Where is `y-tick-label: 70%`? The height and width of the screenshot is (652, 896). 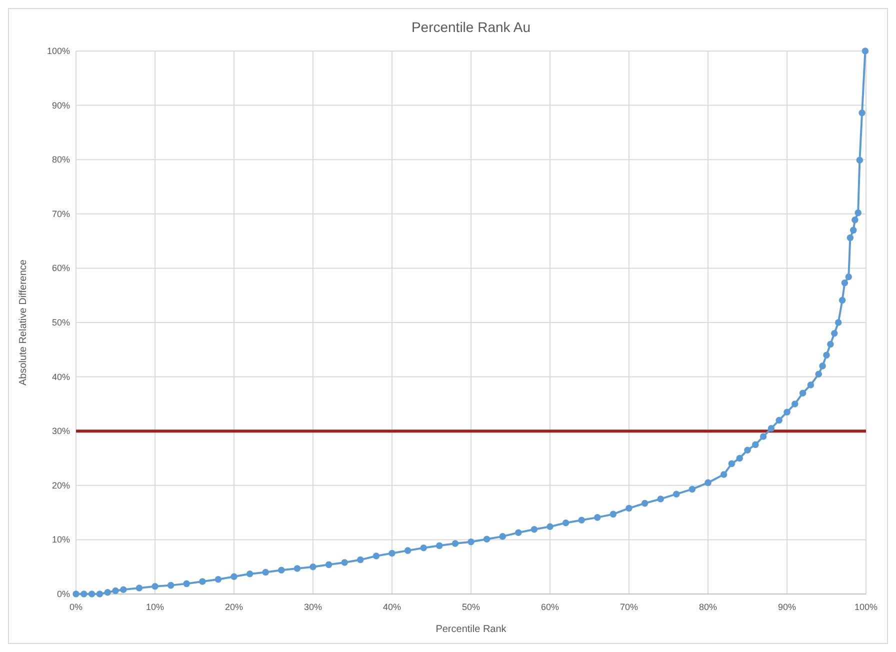 y-tick-label: 70% is located at coordinates (61, 213).